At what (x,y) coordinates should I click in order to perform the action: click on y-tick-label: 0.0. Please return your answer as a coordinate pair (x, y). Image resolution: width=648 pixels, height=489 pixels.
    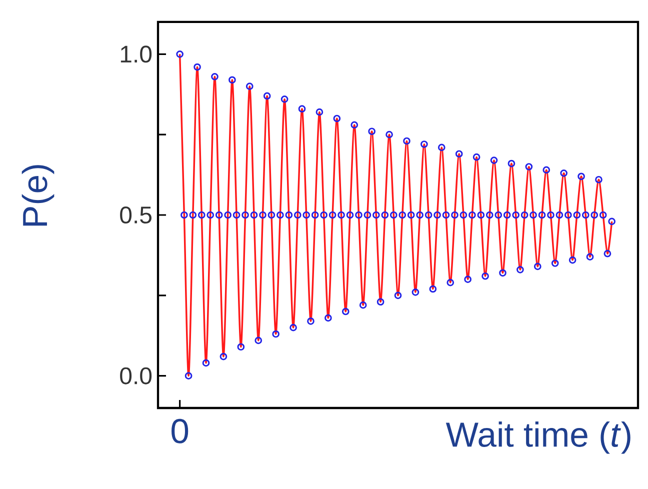
    Looking at the image, I should click on (136, 375).